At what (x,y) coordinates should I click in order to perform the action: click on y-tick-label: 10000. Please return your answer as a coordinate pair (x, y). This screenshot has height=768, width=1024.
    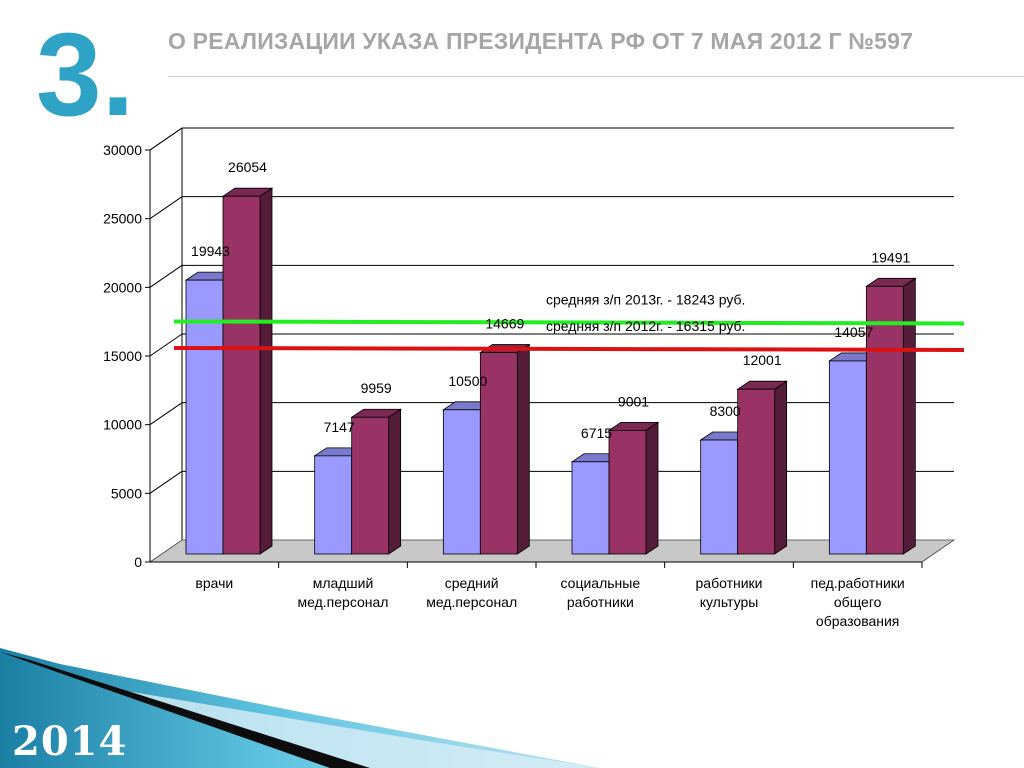
    Looking at the image, I should click on (122, 425).